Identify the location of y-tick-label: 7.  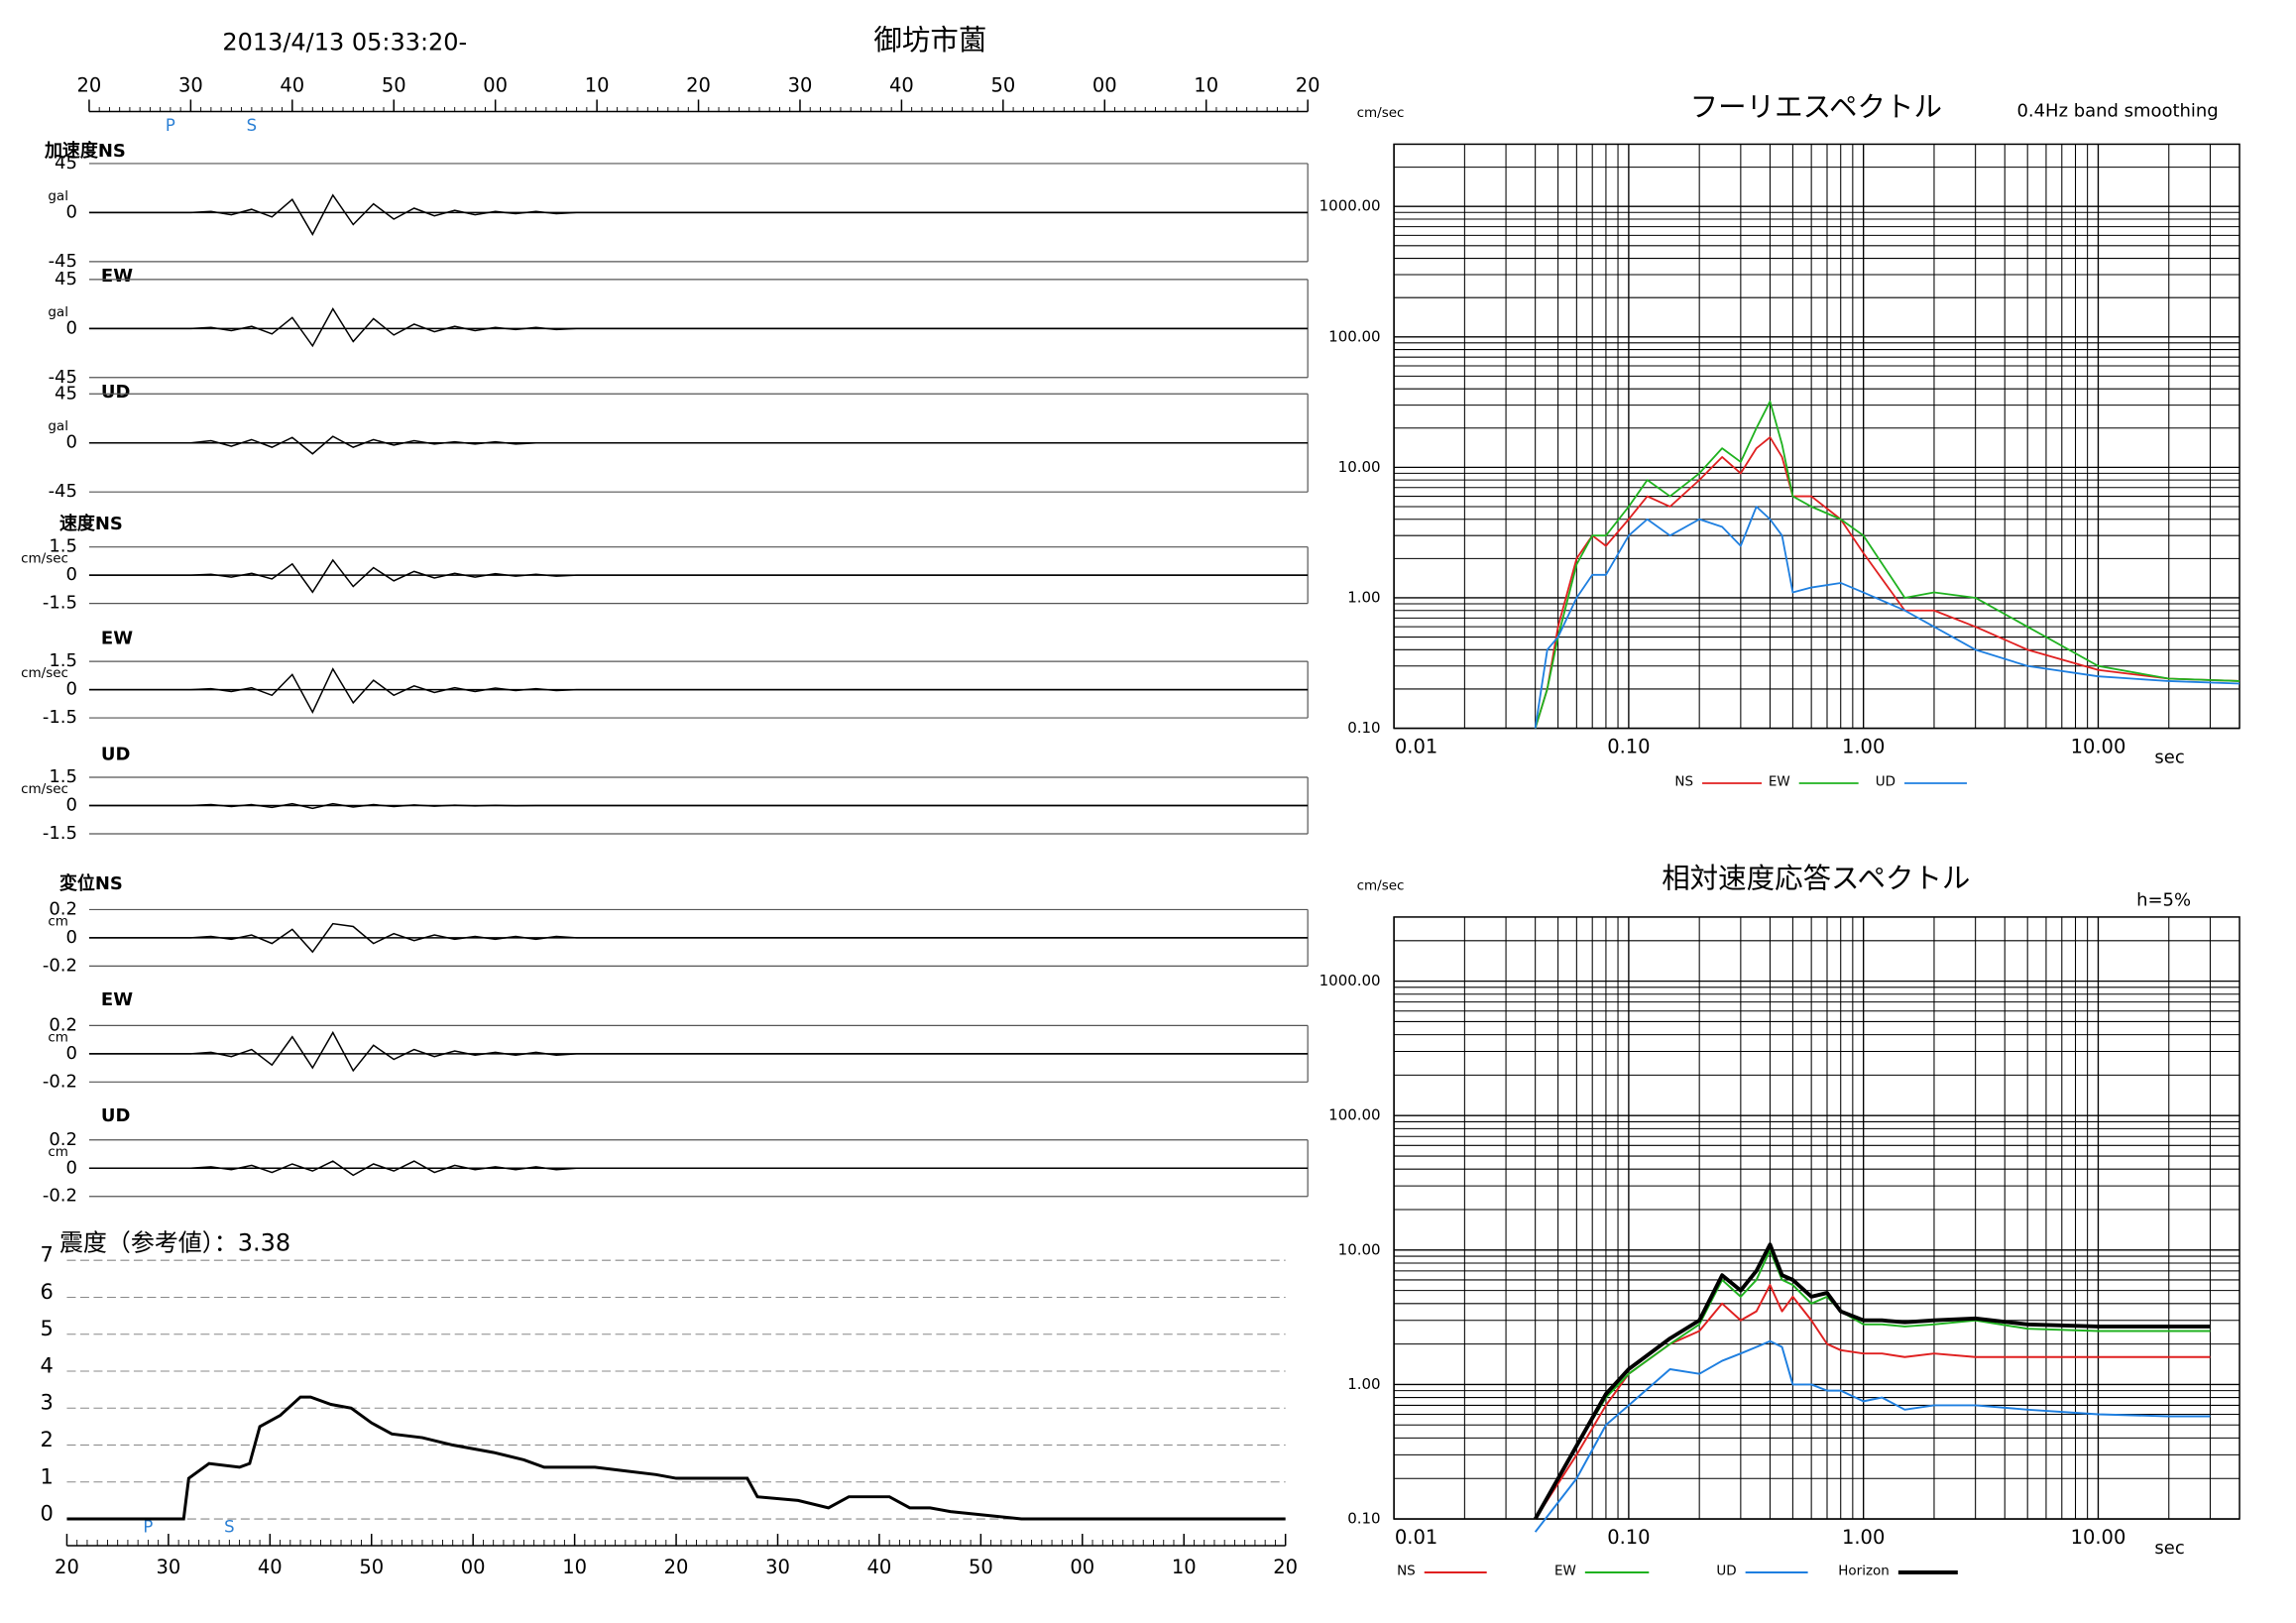
(46, 1255).